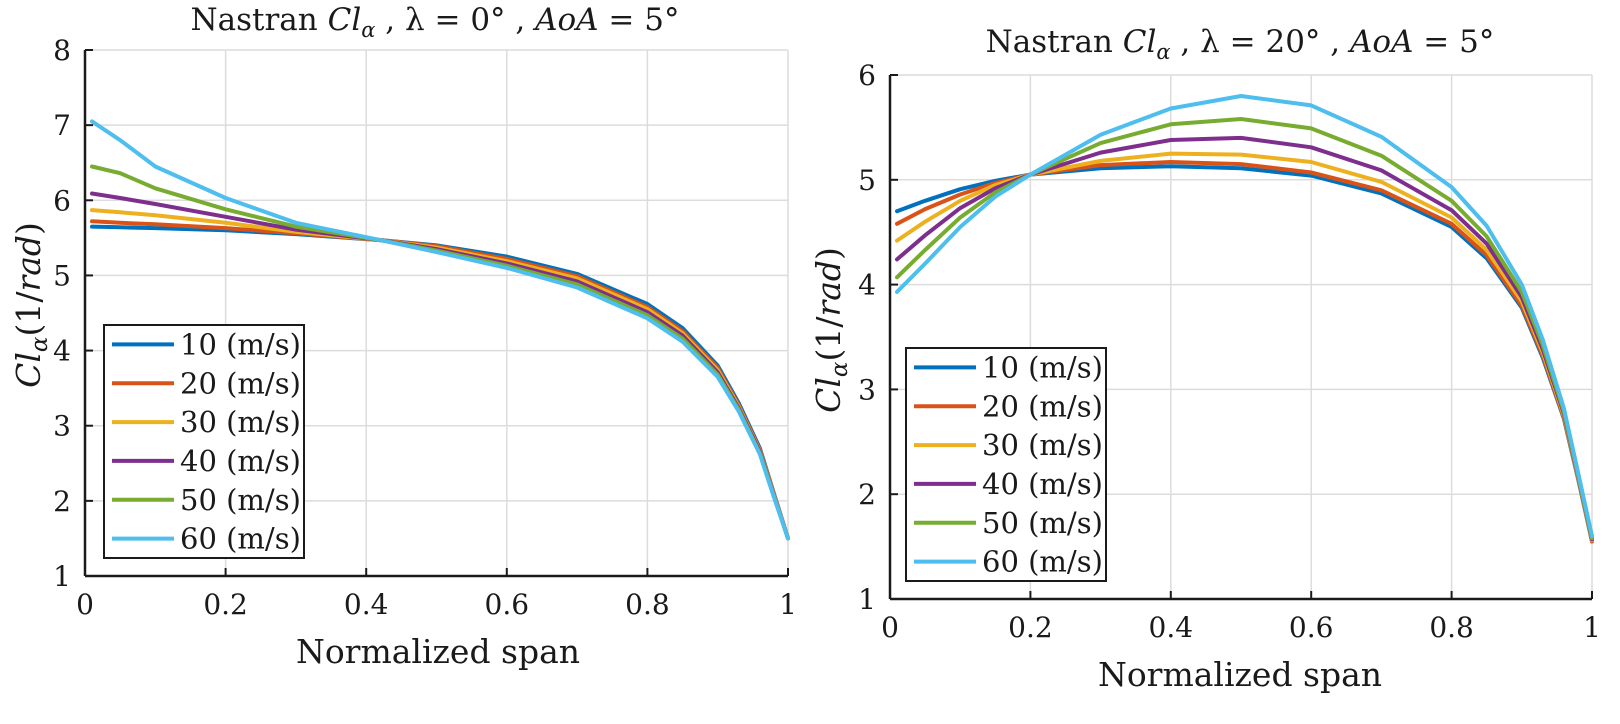 This screenshot has height=724, width=1620. Describe the element at coordinates (62, 50) in the screenshot. I see `y-tick-label: 8` at that location.